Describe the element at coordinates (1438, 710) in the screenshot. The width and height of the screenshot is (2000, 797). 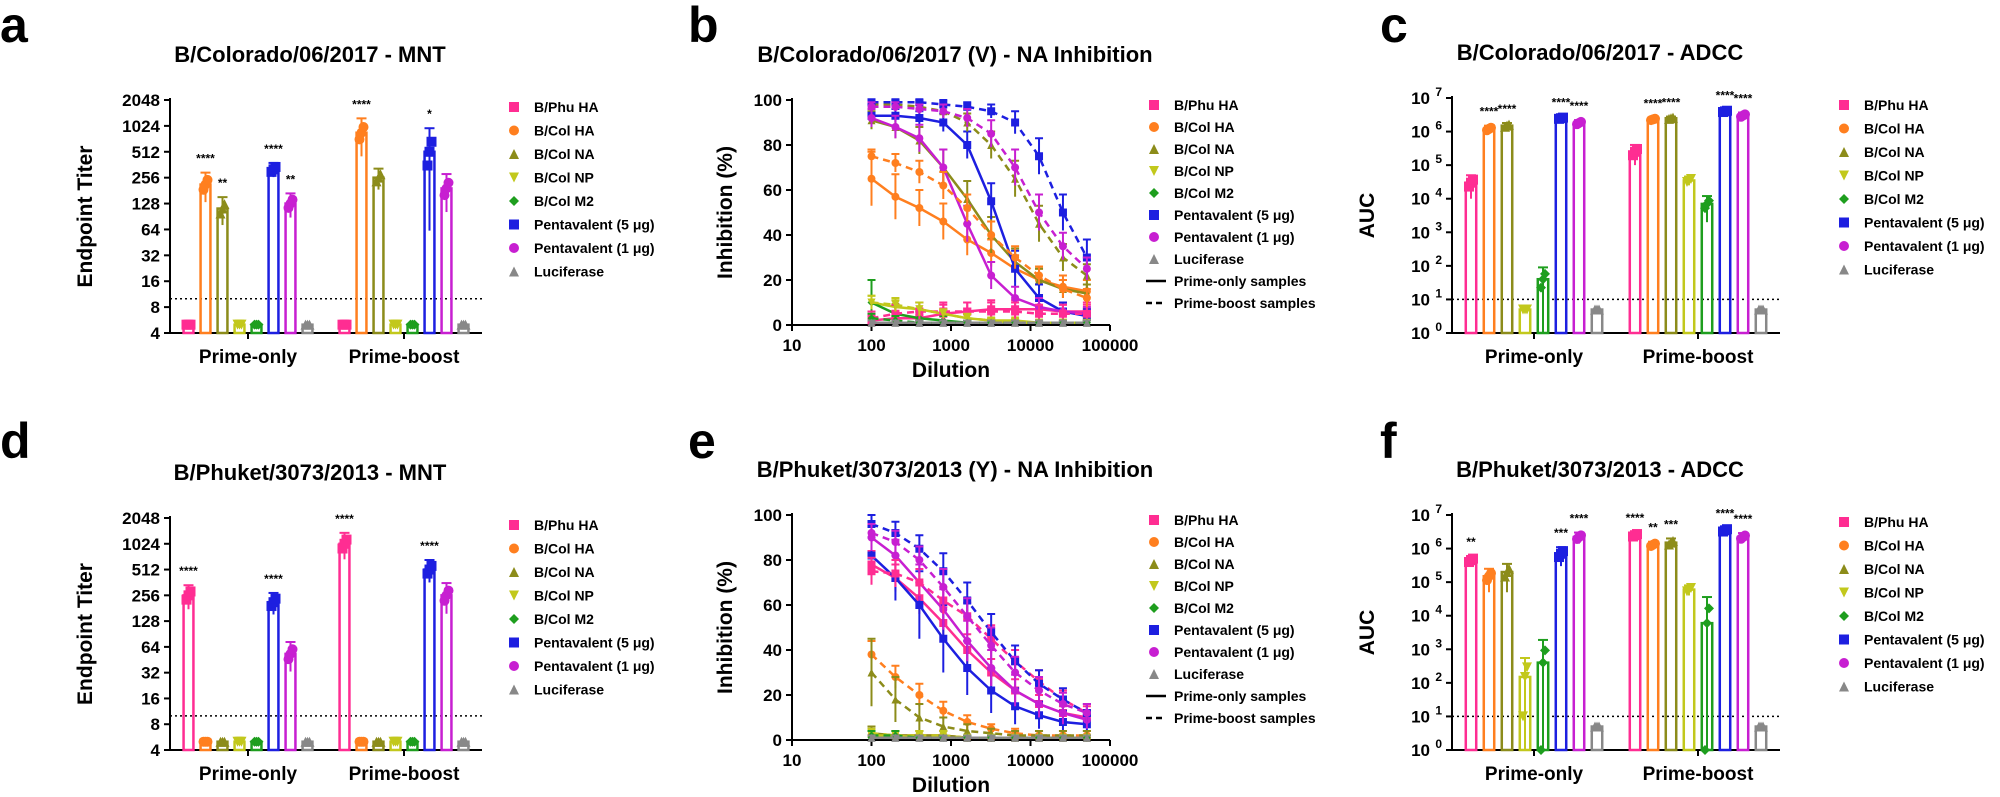
I see `y-tick-exponent: 1` at that location.